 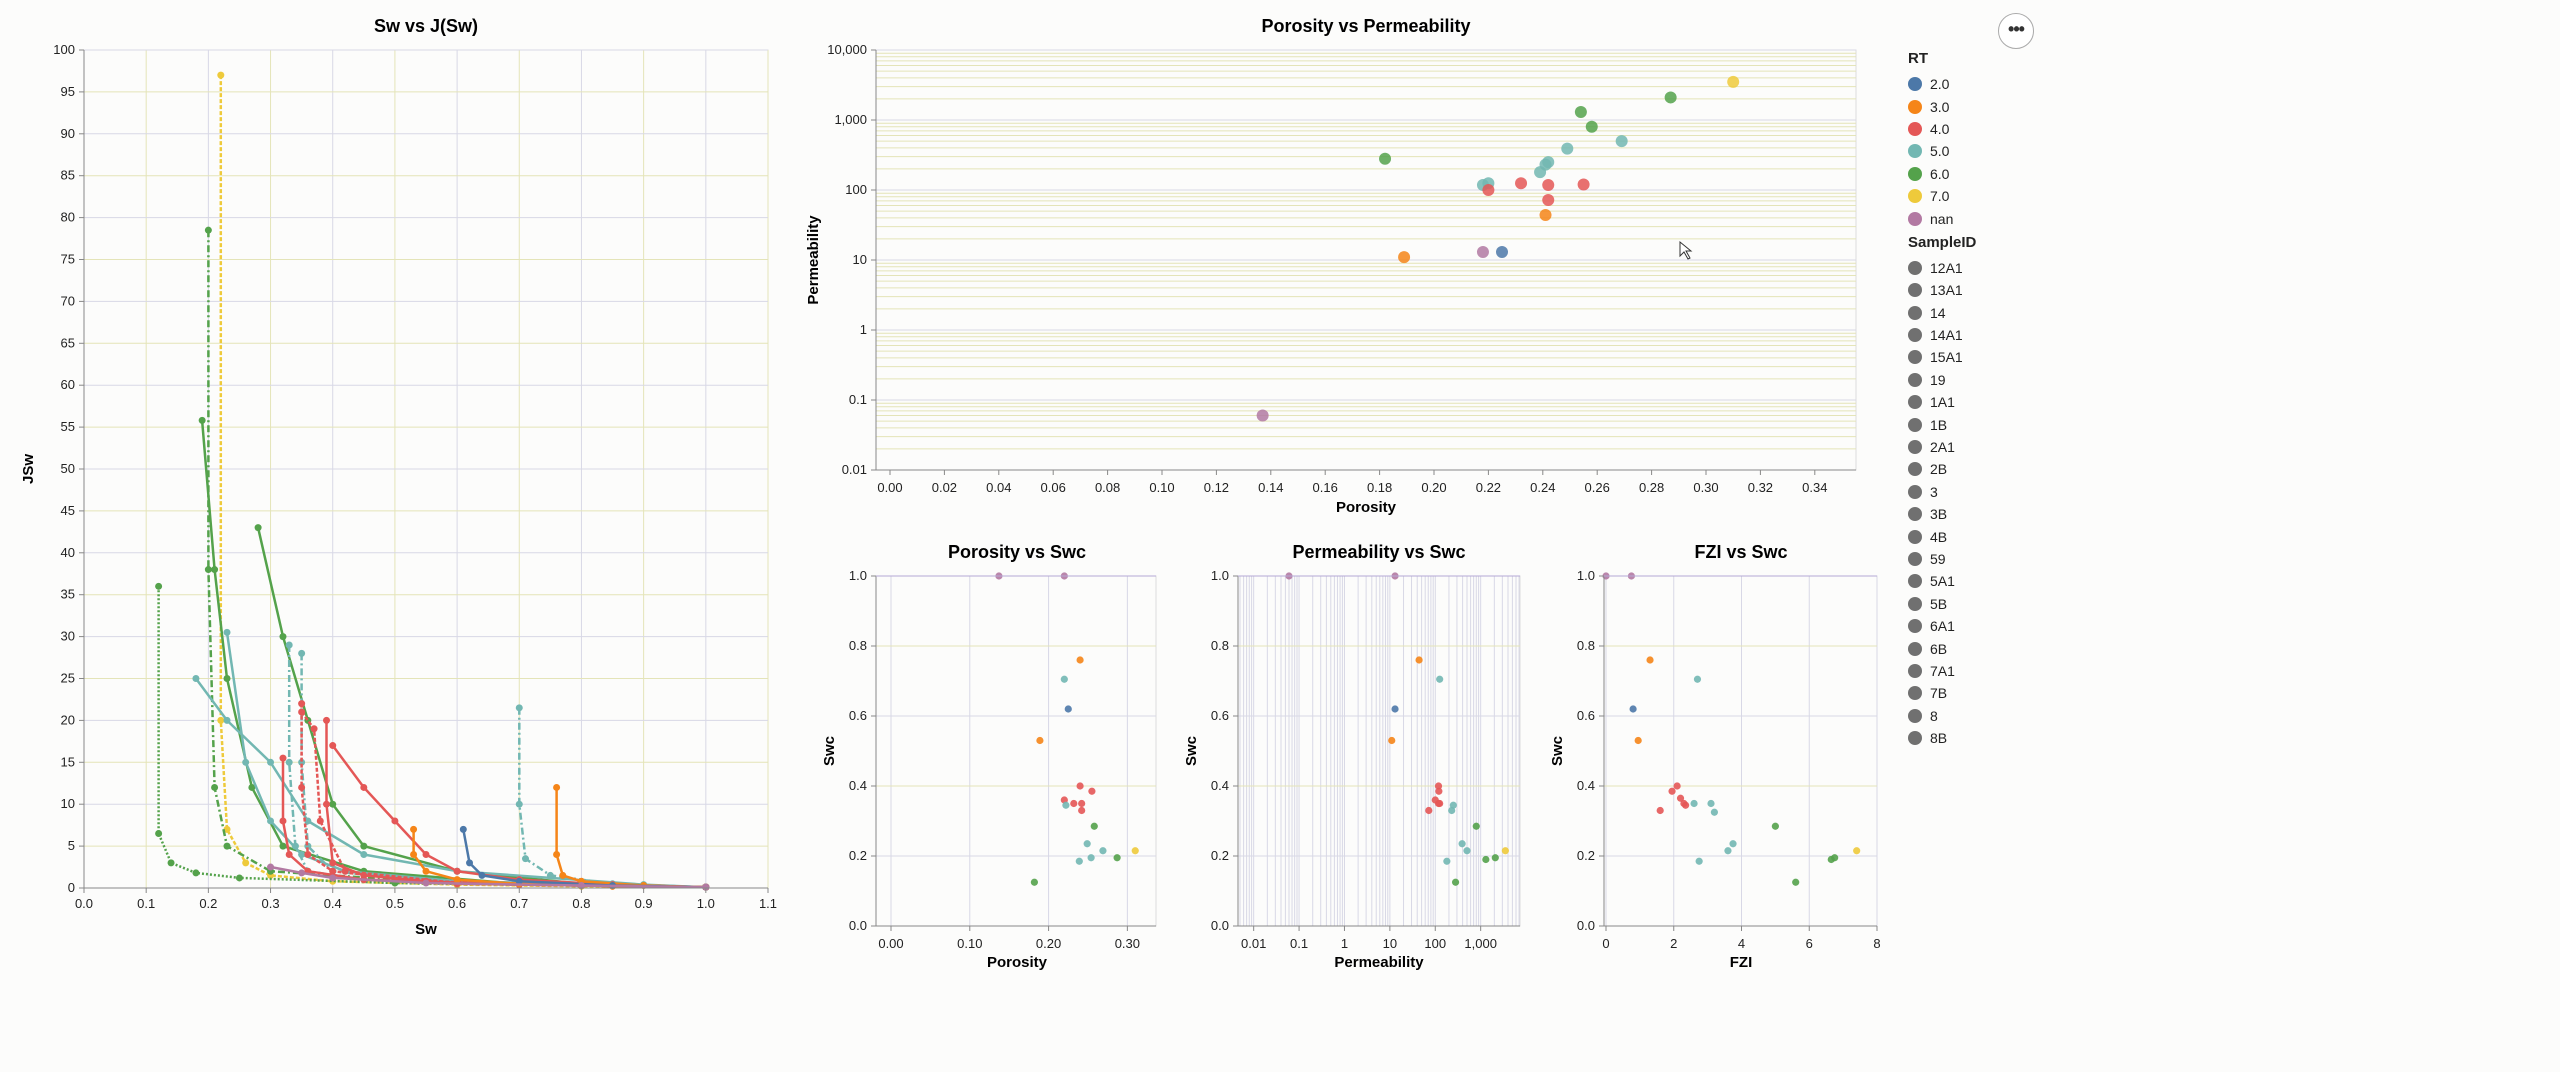 What do you see at coordinates (1814, 487) in the screenshot?
I see `x-tick-label: 0.34` at bounding box center [1814, 487].